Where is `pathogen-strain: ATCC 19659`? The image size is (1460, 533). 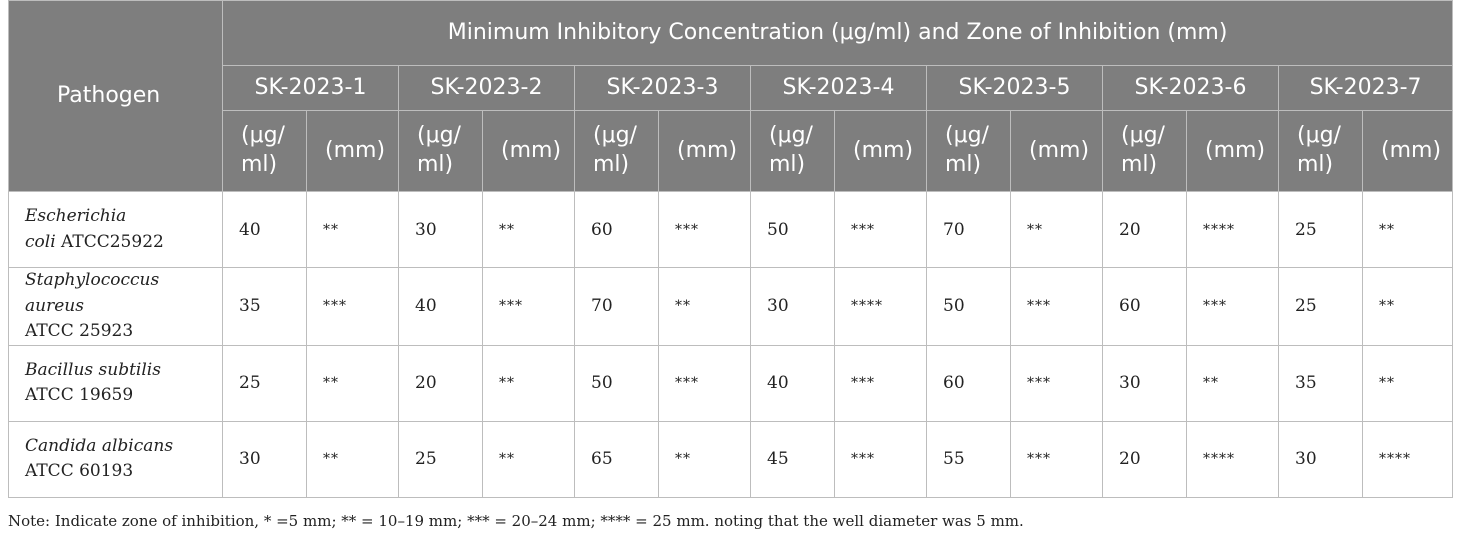 pathogen-strain: ATCC 19659 is located at coordinates (79, 395).